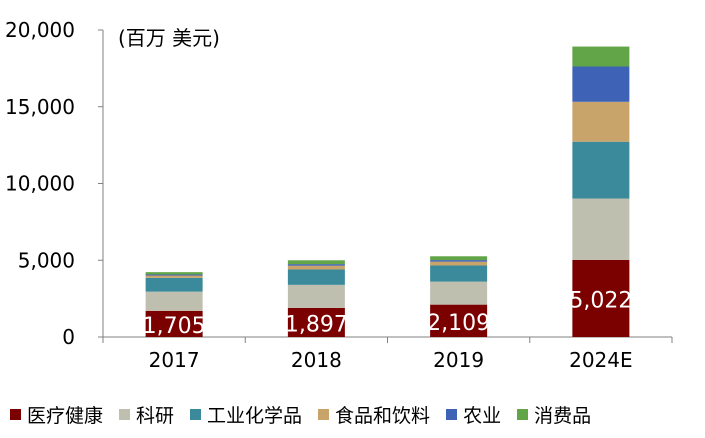  I want to click on x-tick-label: 2018, so click(316, 360).